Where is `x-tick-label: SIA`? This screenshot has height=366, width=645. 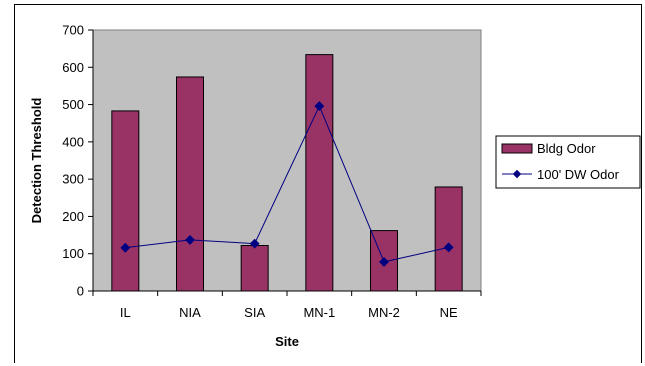
x-tick-label: SIA is located at coordinates (254, 312).